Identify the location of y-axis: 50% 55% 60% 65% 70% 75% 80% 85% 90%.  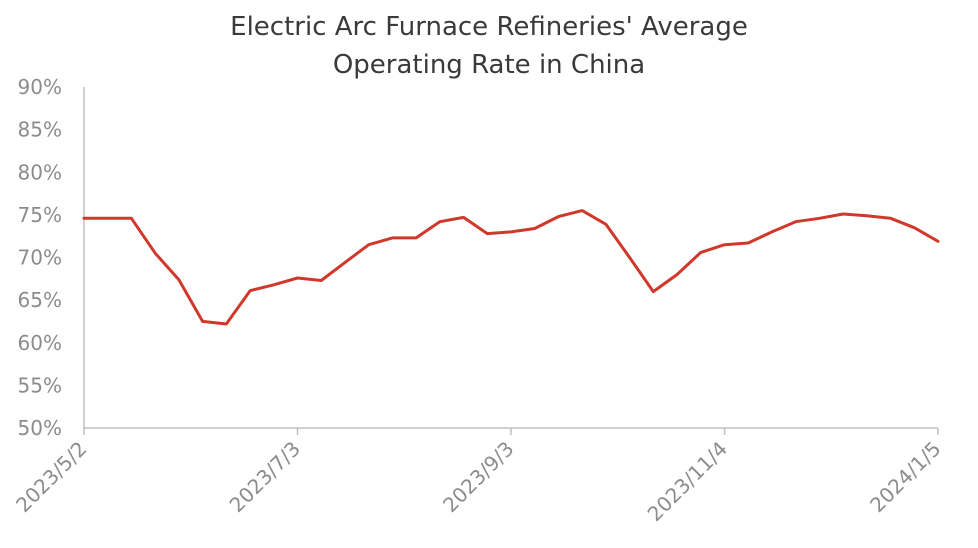
(51, 257).